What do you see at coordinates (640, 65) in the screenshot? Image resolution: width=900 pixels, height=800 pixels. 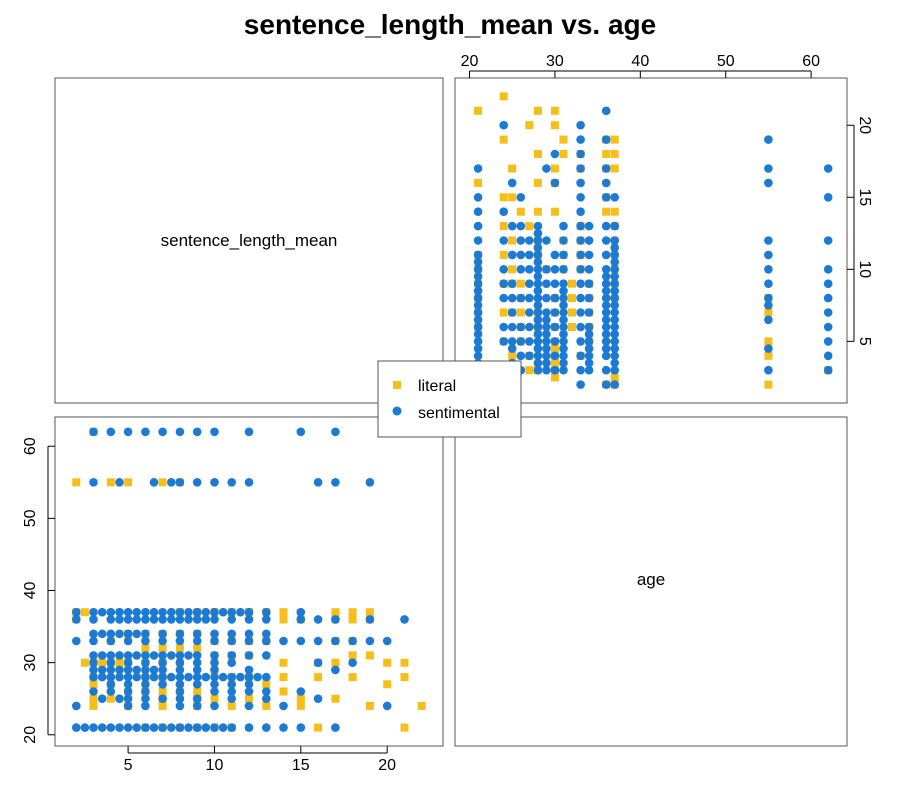 I see `top-x-axis-age: 20 30 40 50 60` at bounding box center [640, 65].